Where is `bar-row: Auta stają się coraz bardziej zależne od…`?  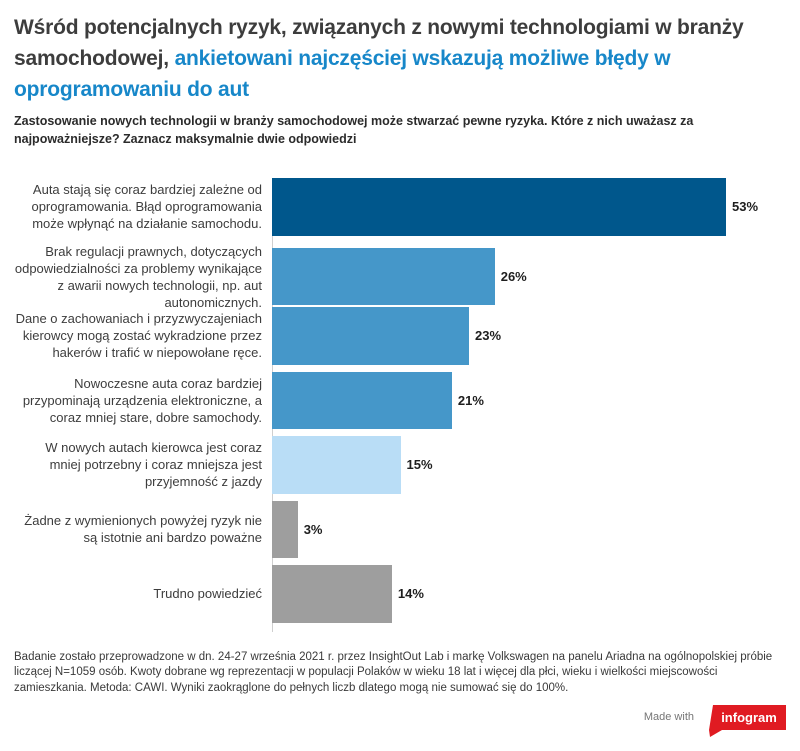 bar-row: Auta stają się coraz bardziej zależne od… is located at coordinates (400, 207).